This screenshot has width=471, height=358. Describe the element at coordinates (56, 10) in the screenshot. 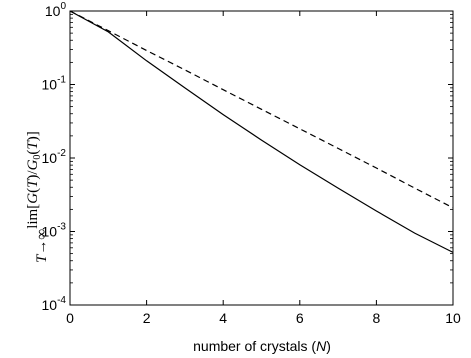

I see `y-tick-label: 10⁰` at that location.